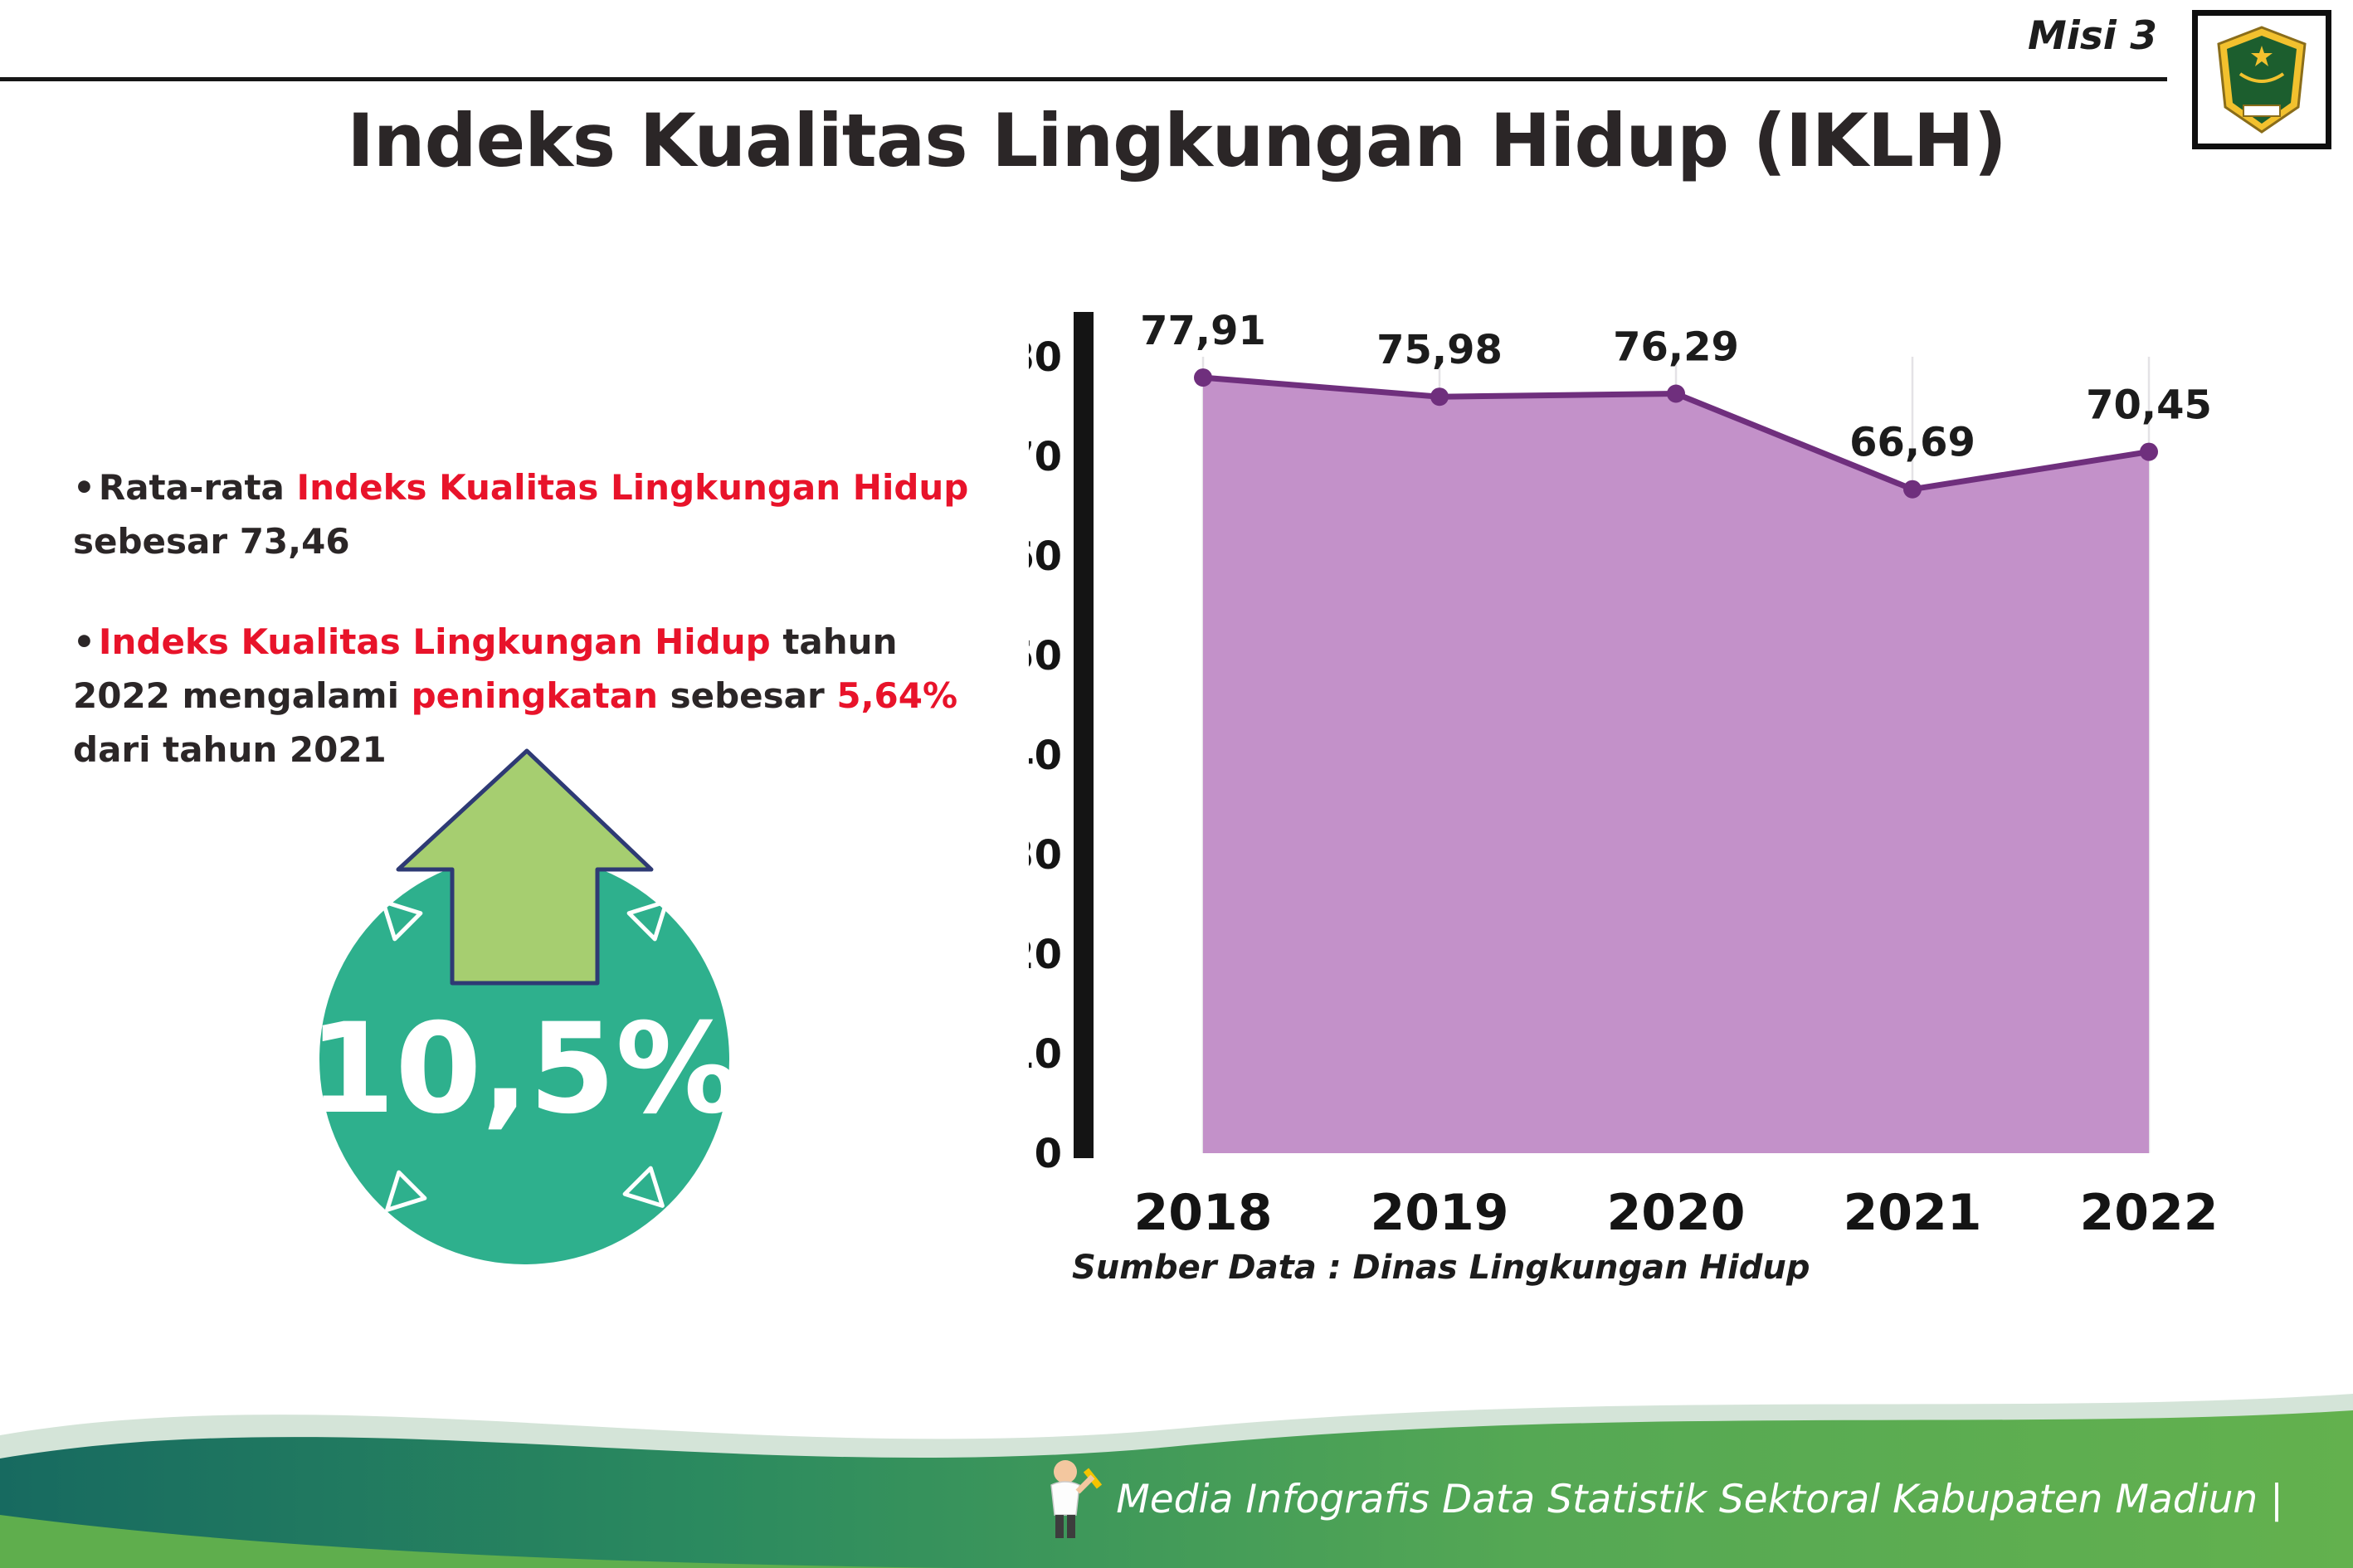 The image size is (2353, 1568). Describe the element at coordinates (1045, 756) in the screenshot. I see `y-tick-label: 40` at that location.